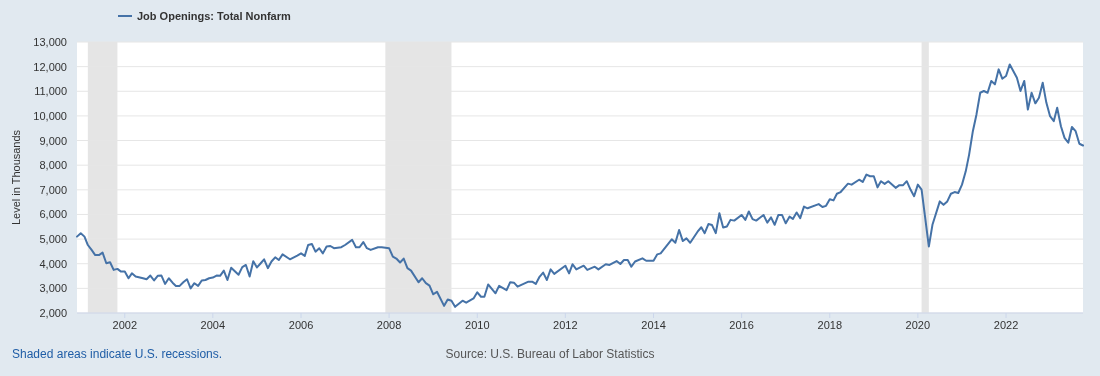 The width and height of the screenshot is (1100, 376). Describe the element at coordinates (50, 42) in the screenshot. I see `y-tick-label: 13,000` at that location.